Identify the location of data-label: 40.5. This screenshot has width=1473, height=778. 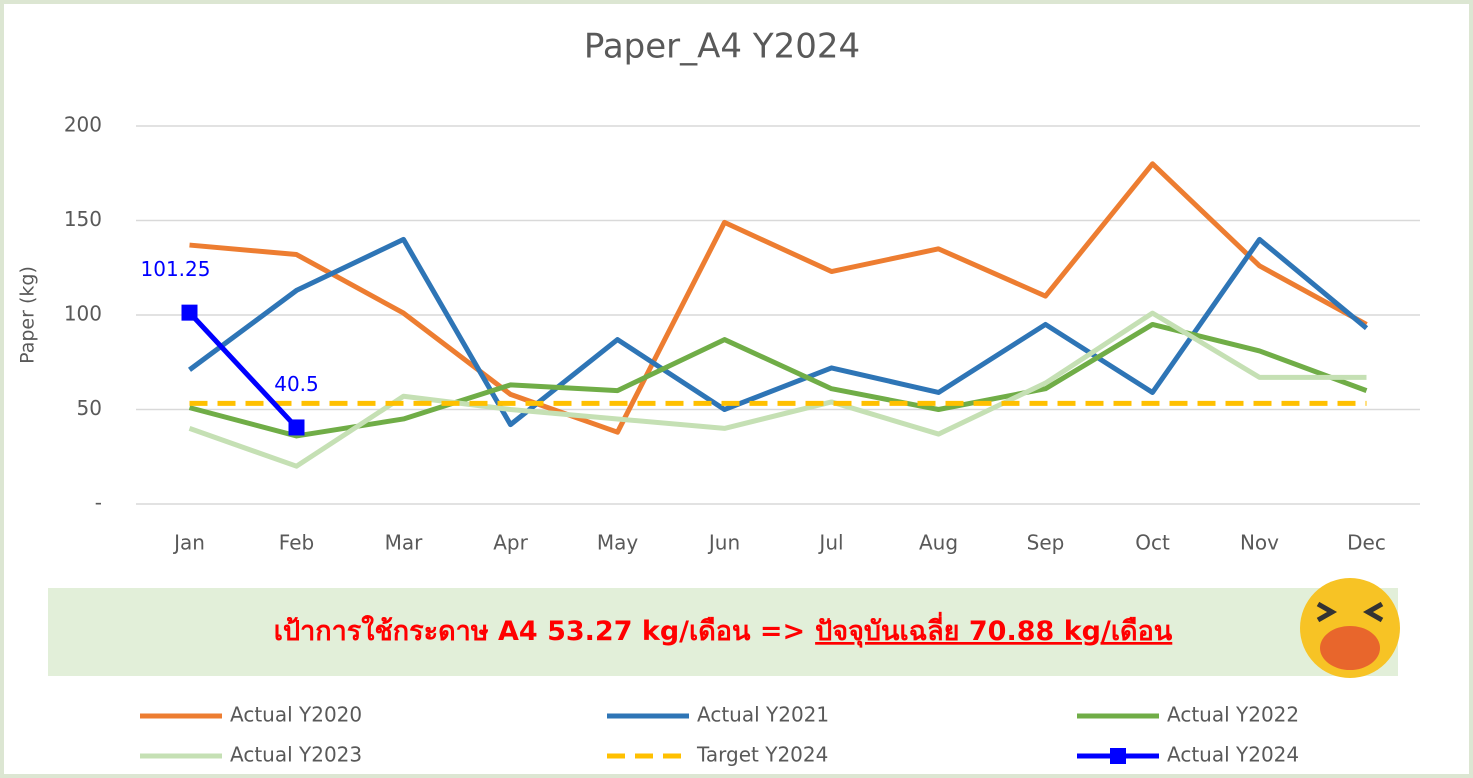
(296, 384).